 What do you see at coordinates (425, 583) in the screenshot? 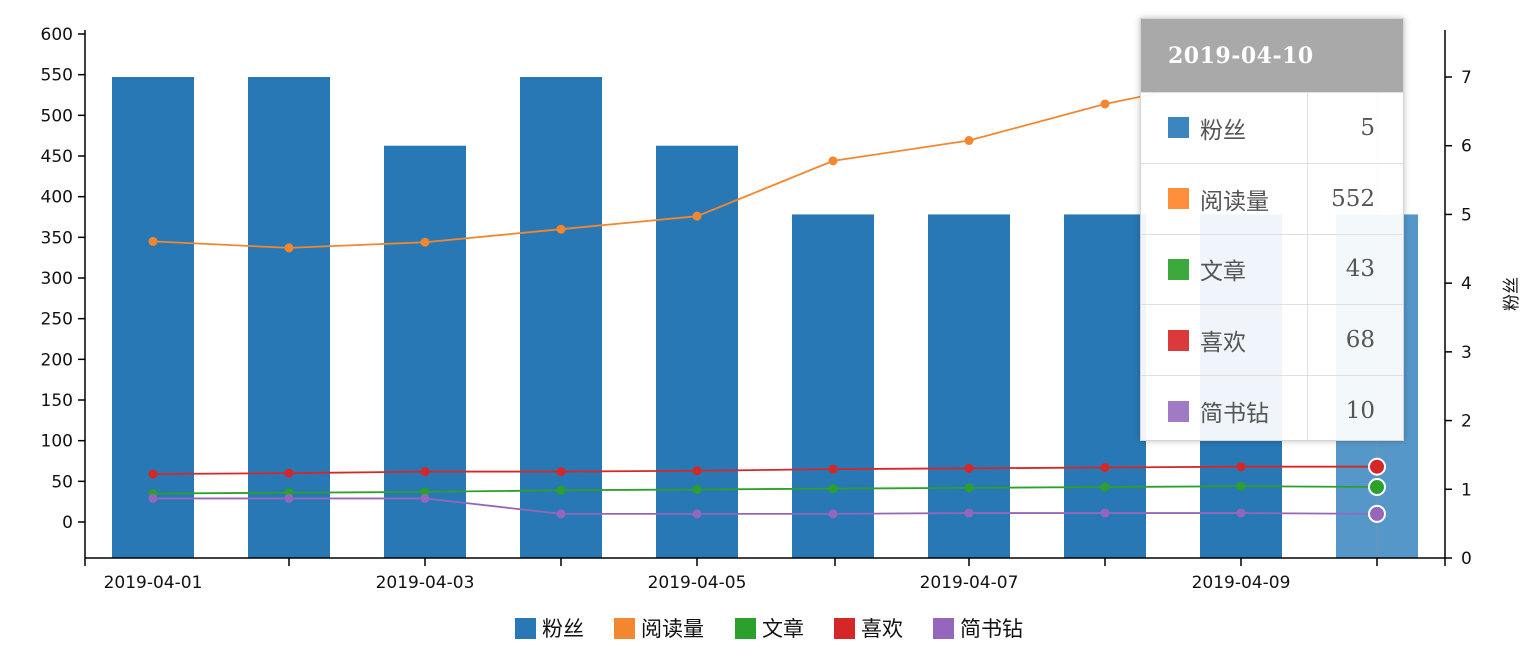
I see `x-tick-label: 2019-04-03` at bounding box center [425, 583].